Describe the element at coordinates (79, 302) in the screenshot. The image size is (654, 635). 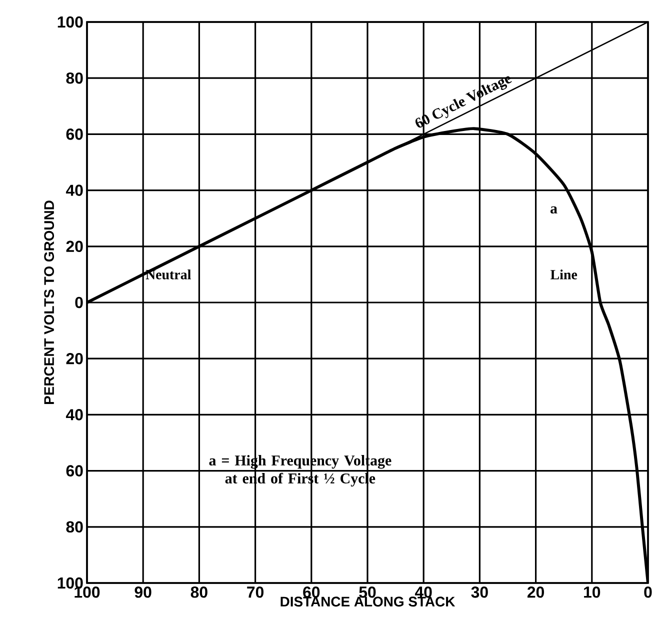
I see `y-tick-label: 0` at that location.